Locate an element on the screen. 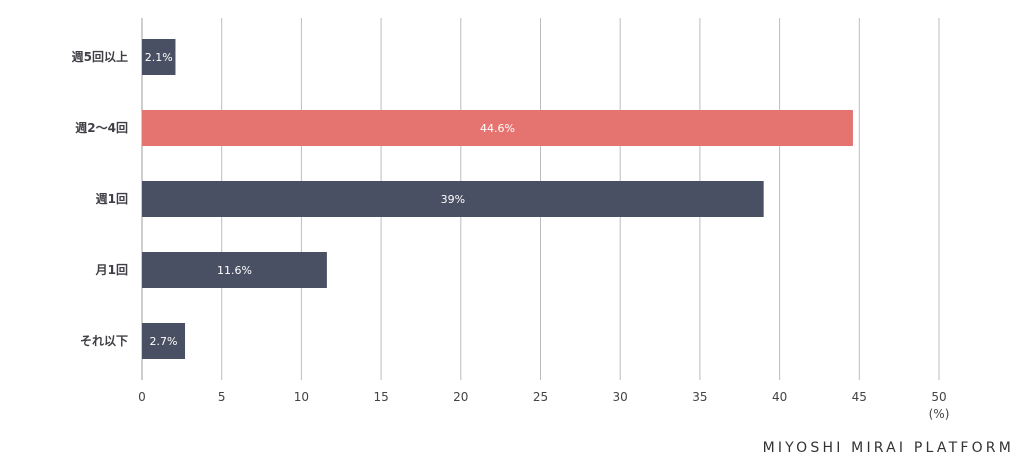 The image size is (1024, 470). x-tick-label: 30 is located at coordinates (620, 397).